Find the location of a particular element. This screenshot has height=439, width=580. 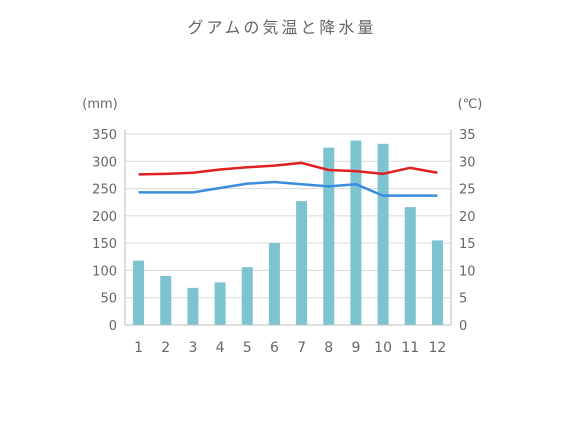

x-tick-label: 3 is located at coordinates (192, 348).